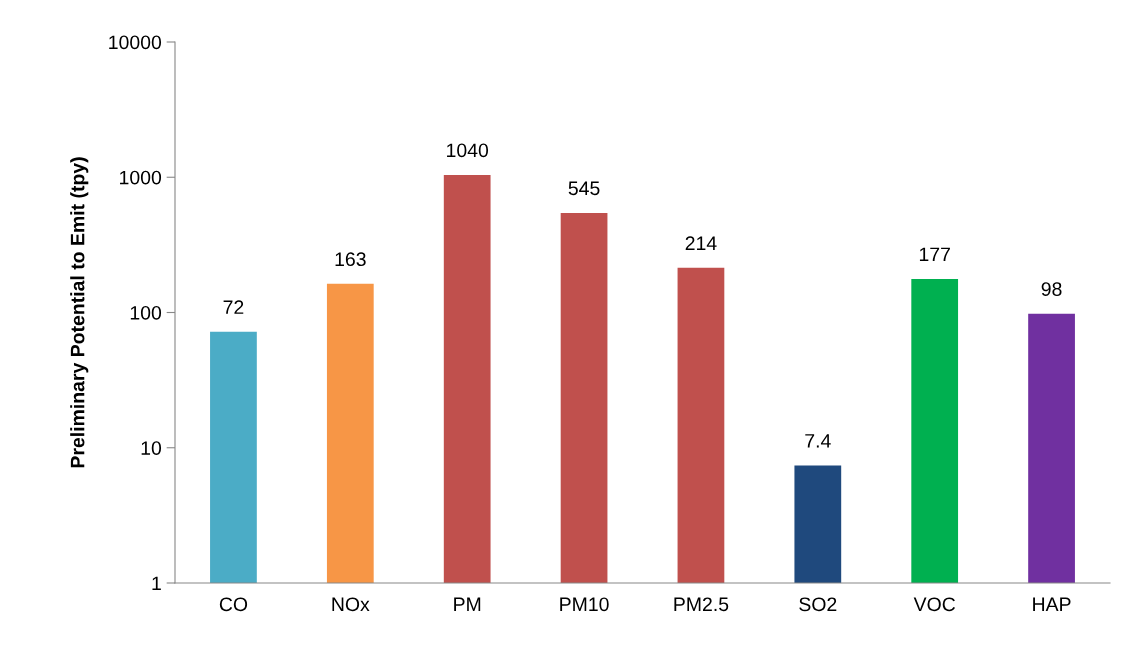 Image resolution: width=1141 pixels, height=660 pixels. What do you see at coordinates (584, 188) in the screenshot?
I see `data-label: 545` at bounding box center [584, 188].